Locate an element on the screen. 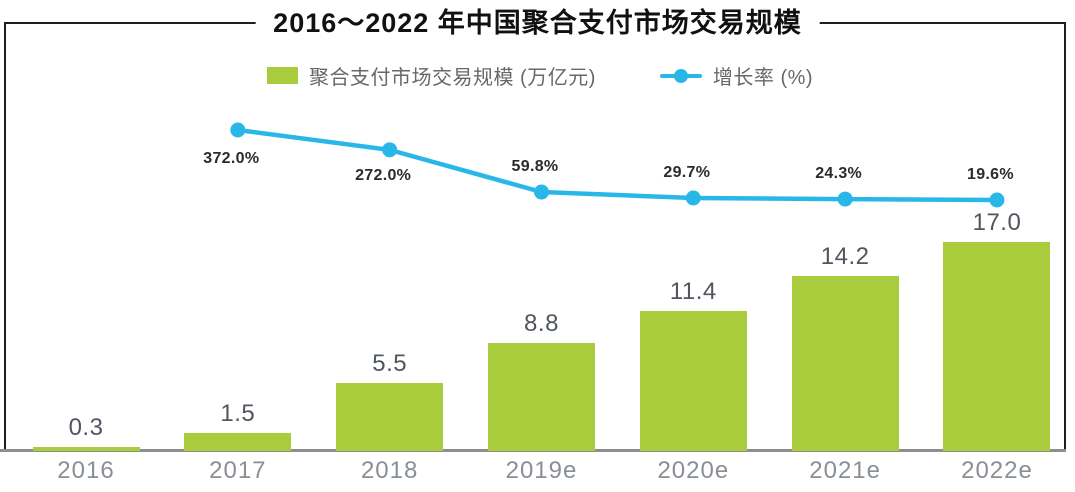 The height and width of the screenshot is (492, 1075). bar-value-label-2019e: 8.8 is located at coordinates (541, 323).